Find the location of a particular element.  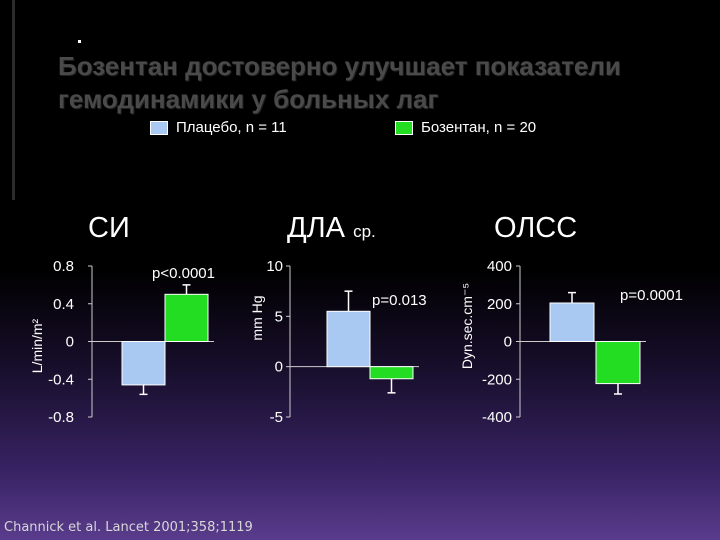

ci-bar-bosentan is located at coordinates (186, 317).